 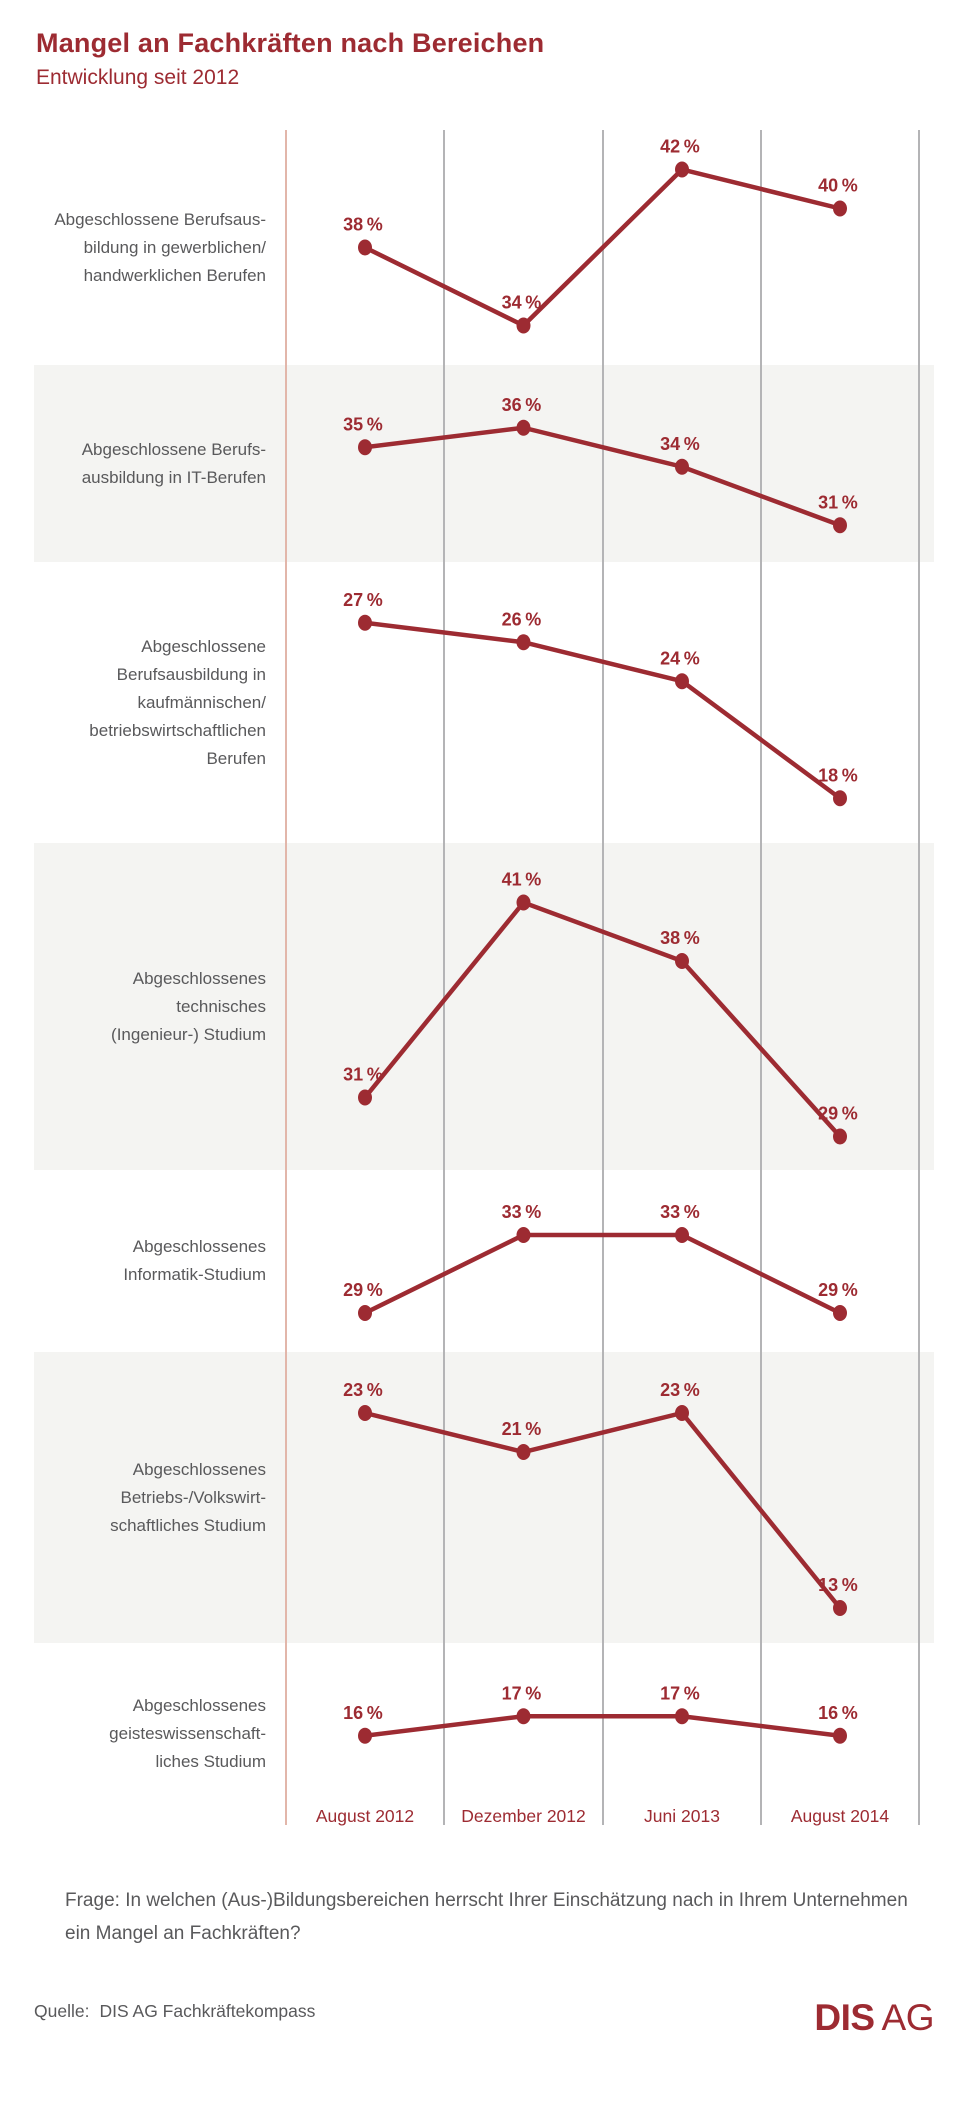 What do you see at coordinates (522, 619) in the screenshot?
I see `value-label: 26 %` at bounding box center [522, 619].